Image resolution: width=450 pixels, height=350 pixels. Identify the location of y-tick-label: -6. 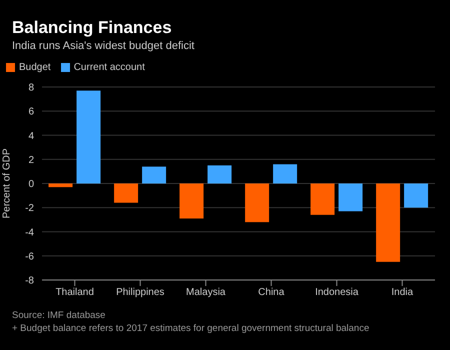
(29, 256).